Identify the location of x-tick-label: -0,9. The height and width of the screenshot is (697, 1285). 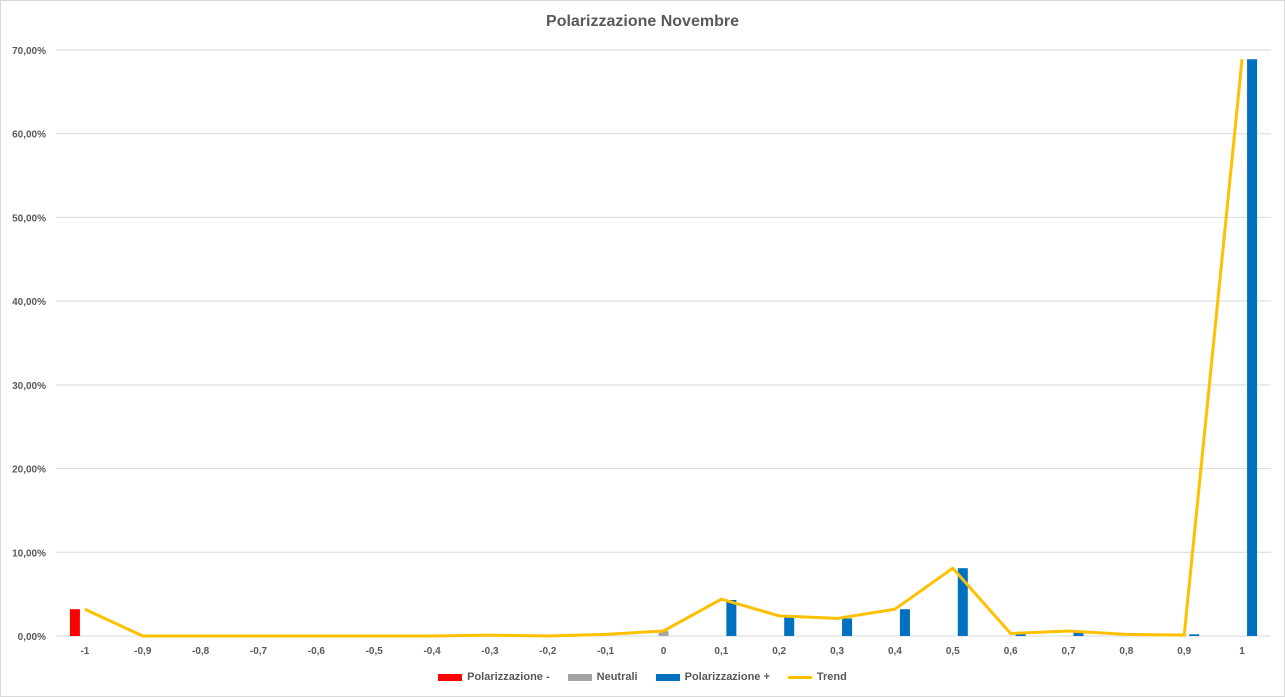
(143, 651).